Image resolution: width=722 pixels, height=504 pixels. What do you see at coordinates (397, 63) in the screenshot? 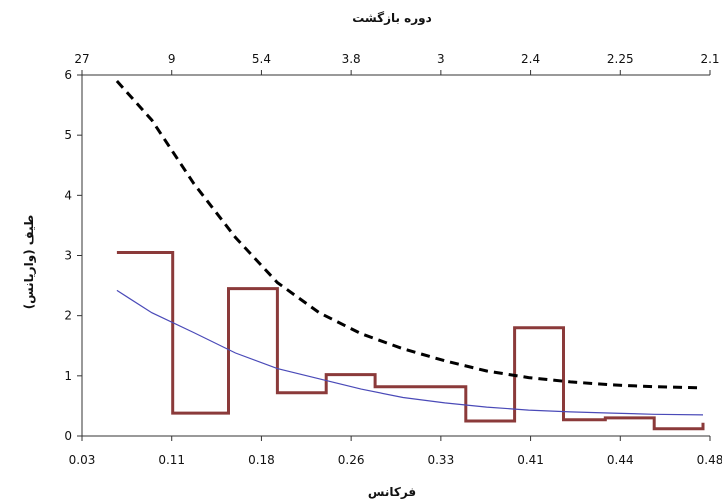
I see `top-axis-ticks: 27 9 5.4 3.8 3 2.4 2.25 2.1` at bounding box center [397, 63].